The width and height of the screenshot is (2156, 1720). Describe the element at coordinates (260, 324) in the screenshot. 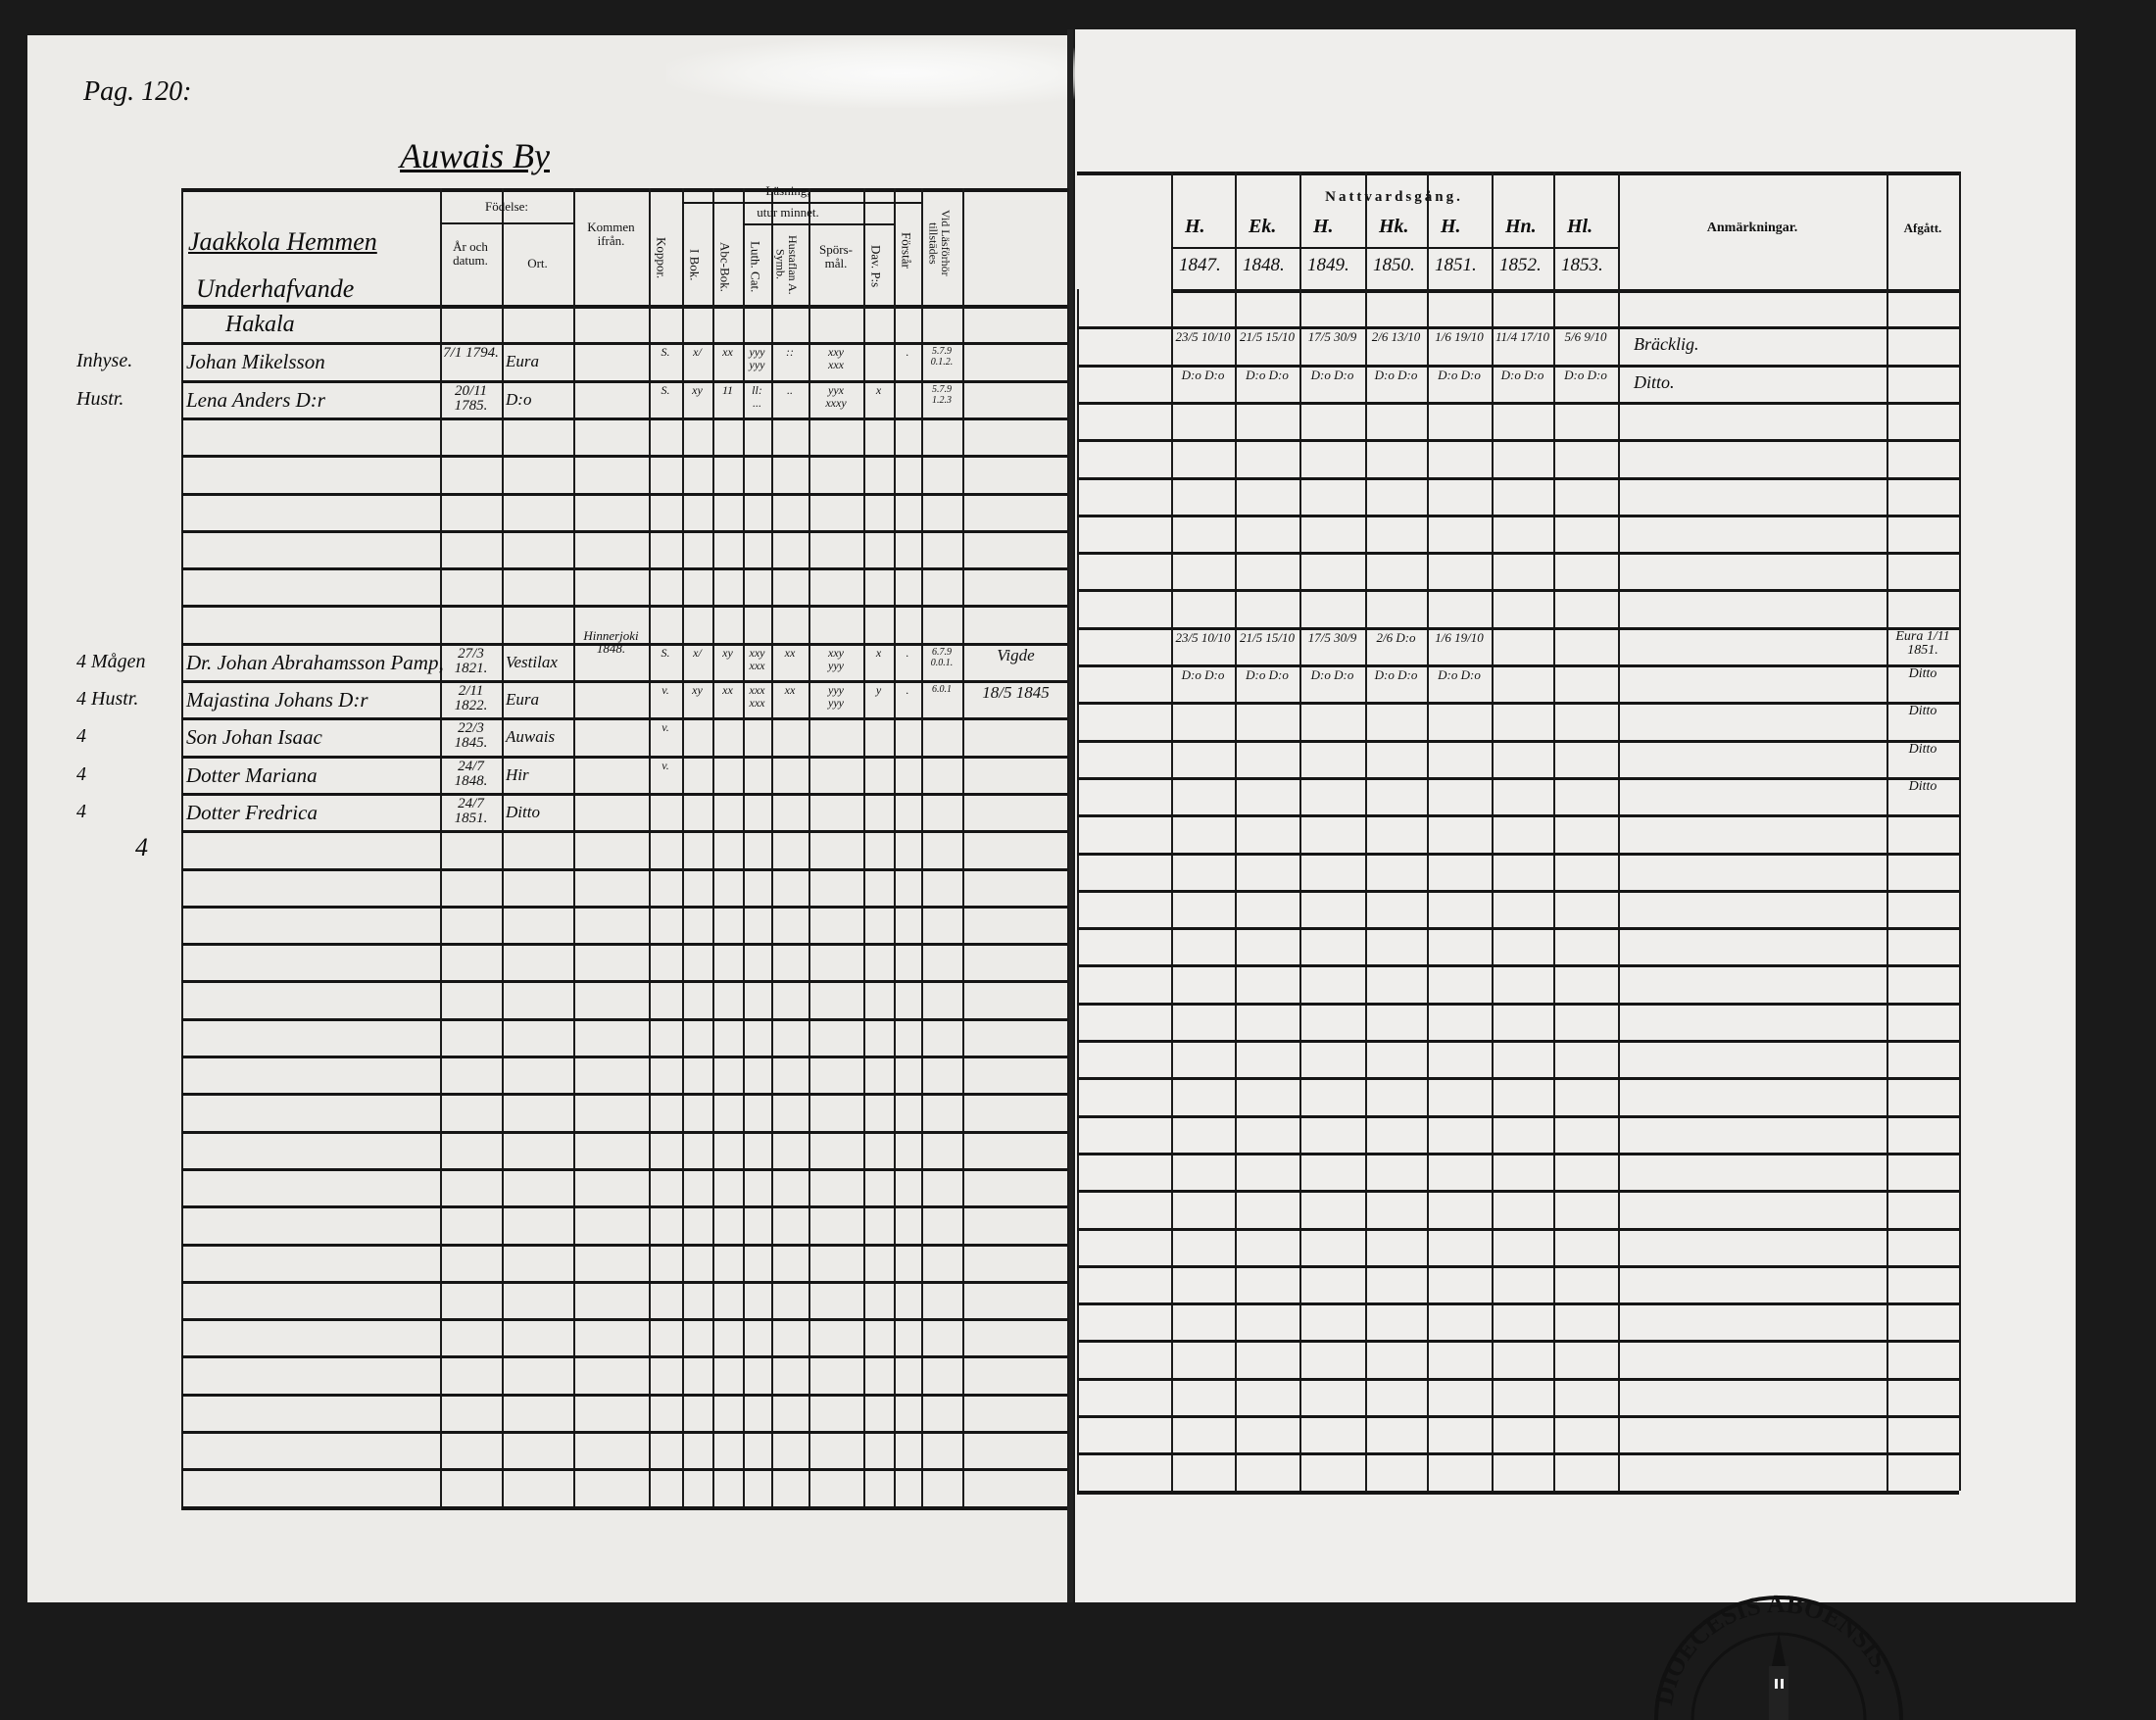

I see `household-name: Hakala` at that location.